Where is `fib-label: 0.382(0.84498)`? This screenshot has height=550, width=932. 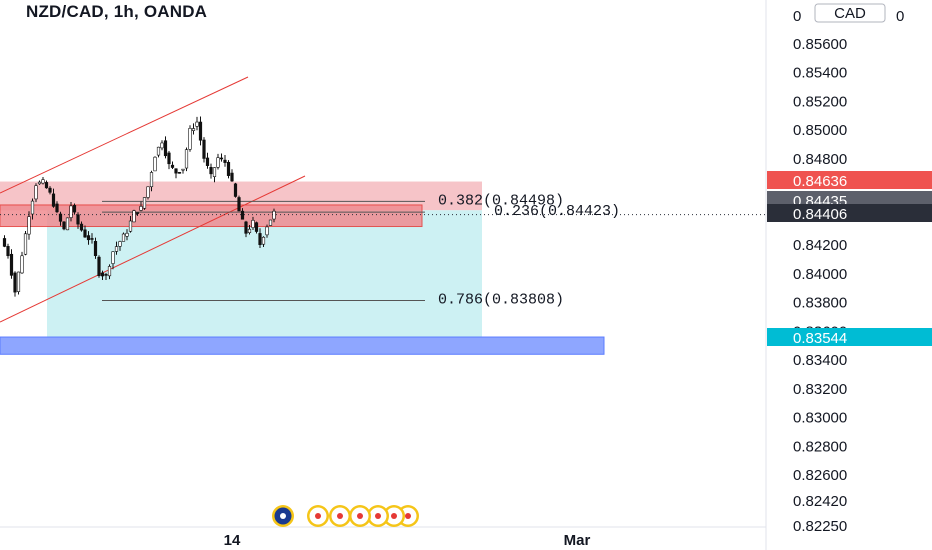
fib-label: 0.382(0.84498) is located at coordinates (501, 200).